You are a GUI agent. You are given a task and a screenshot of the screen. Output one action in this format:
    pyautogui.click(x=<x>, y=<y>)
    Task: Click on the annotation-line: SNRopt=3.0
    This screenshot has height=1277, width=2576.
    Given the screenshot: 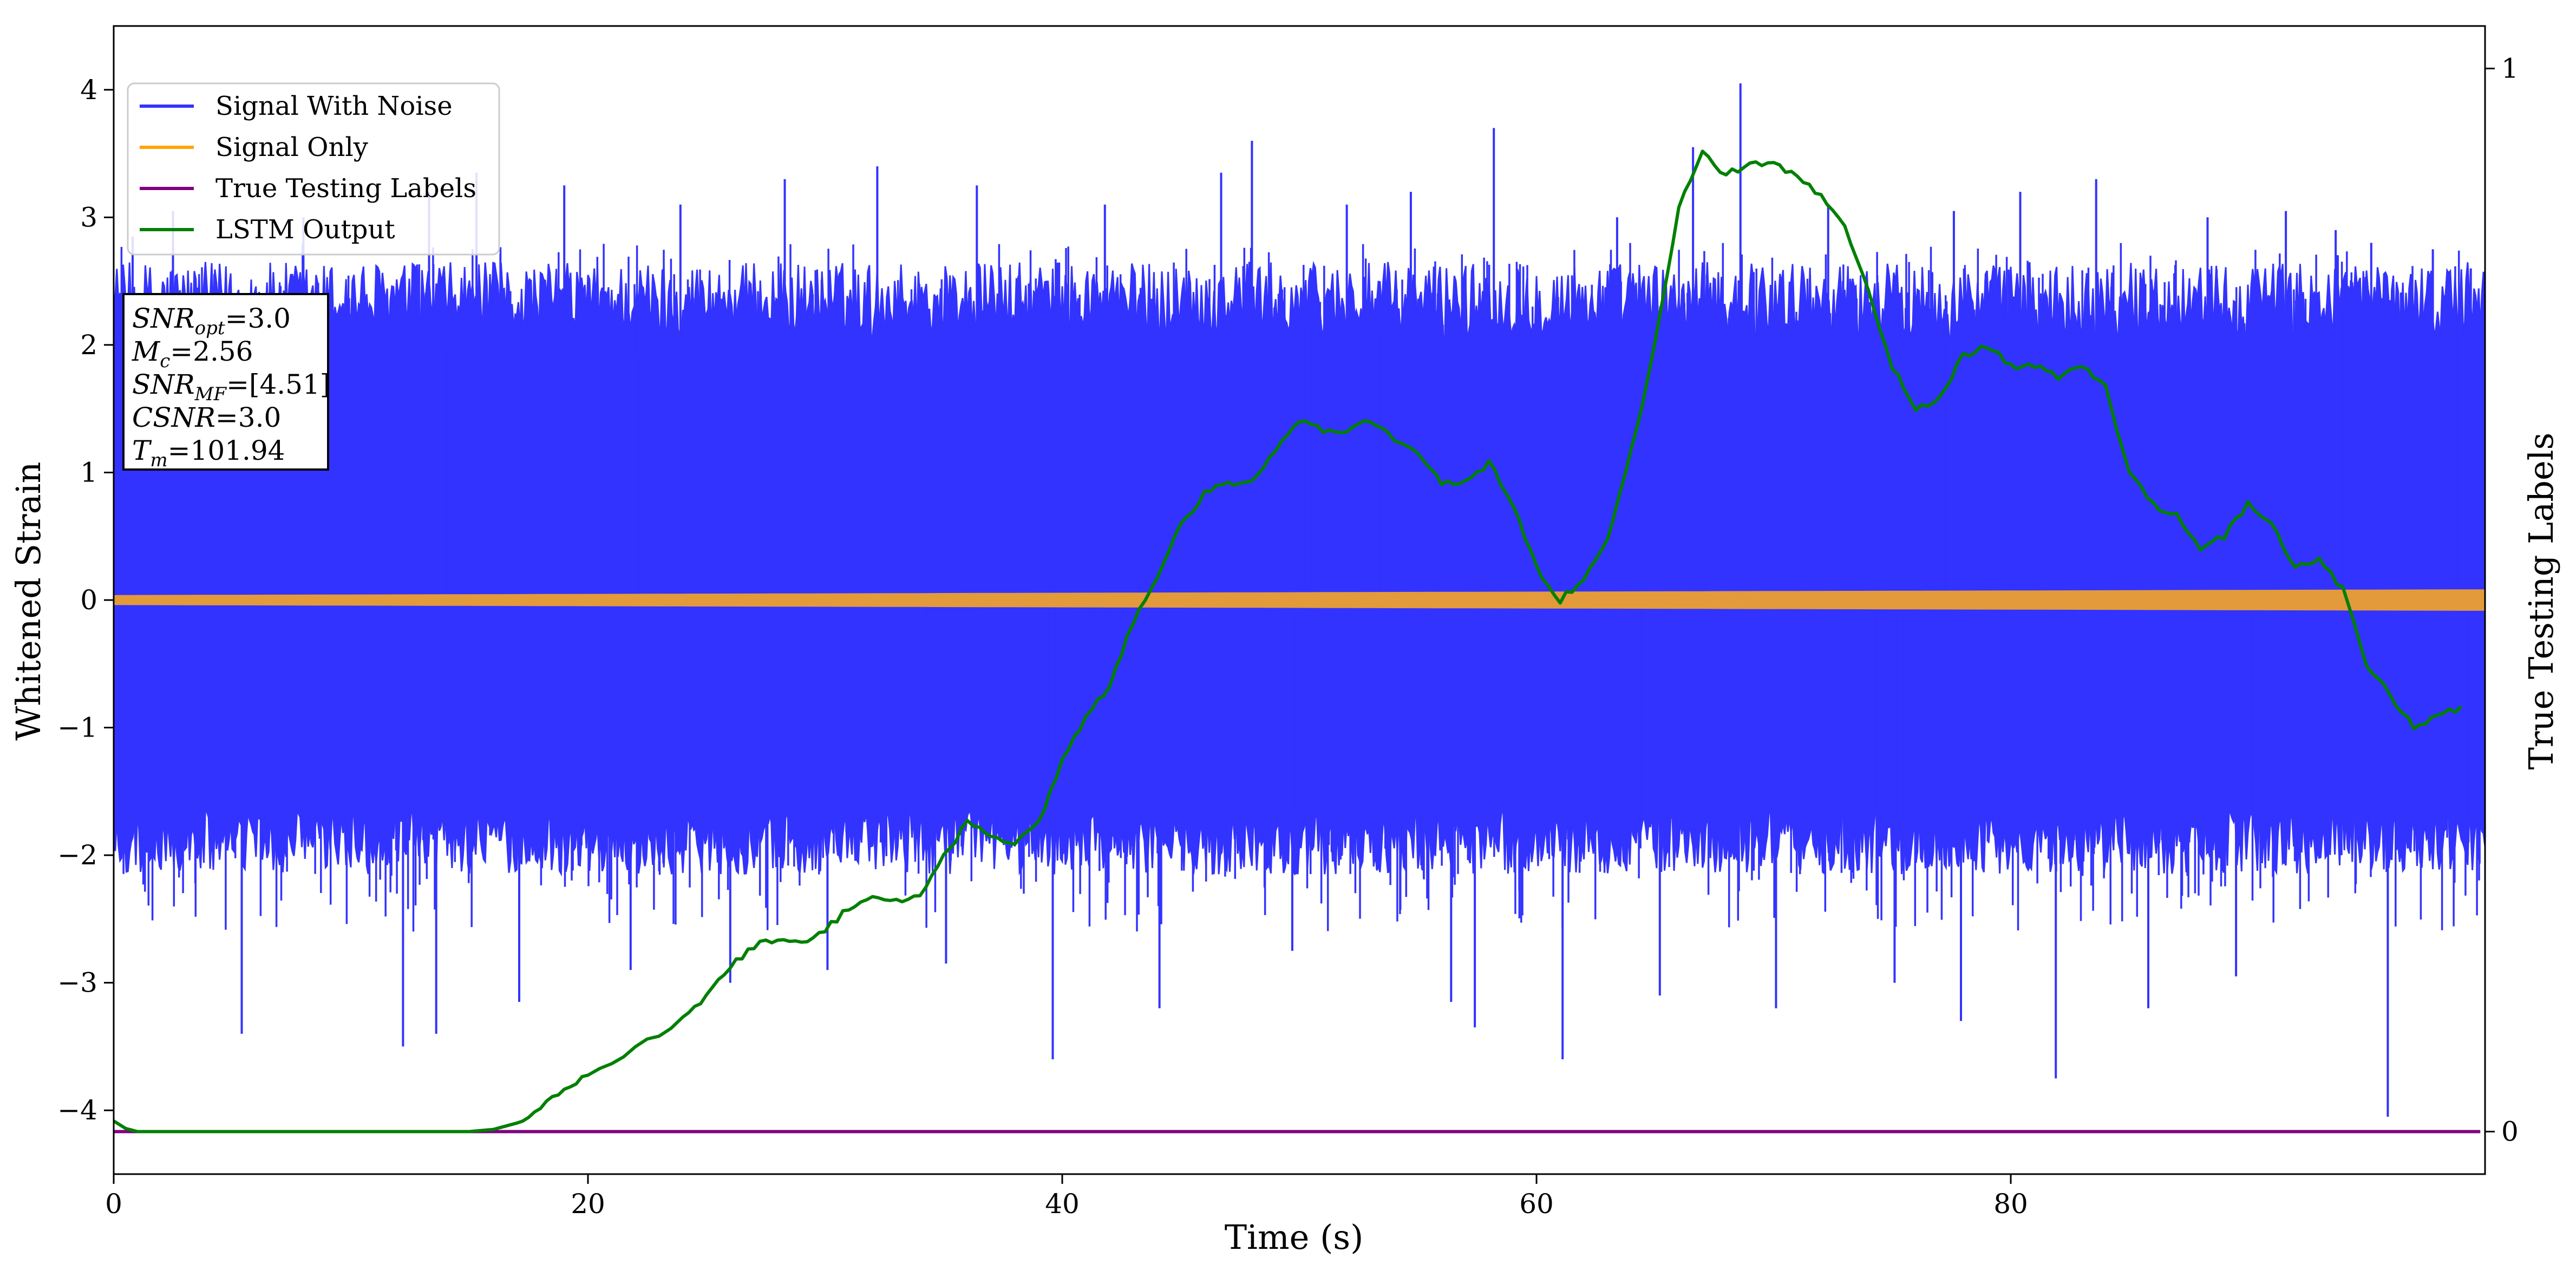 What is the action you would take?
    pyautogui.click(x=211, y=321)
    